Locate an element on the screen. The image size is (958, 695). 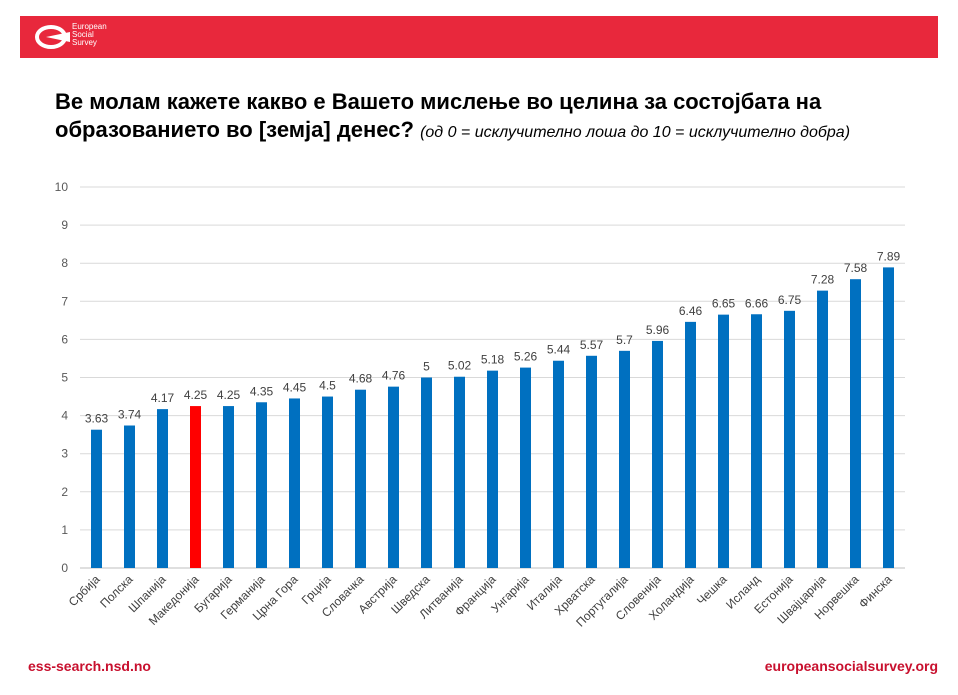
footer-link-ess-search: ess-search.nsd.no is located at coordinates (89, 666).